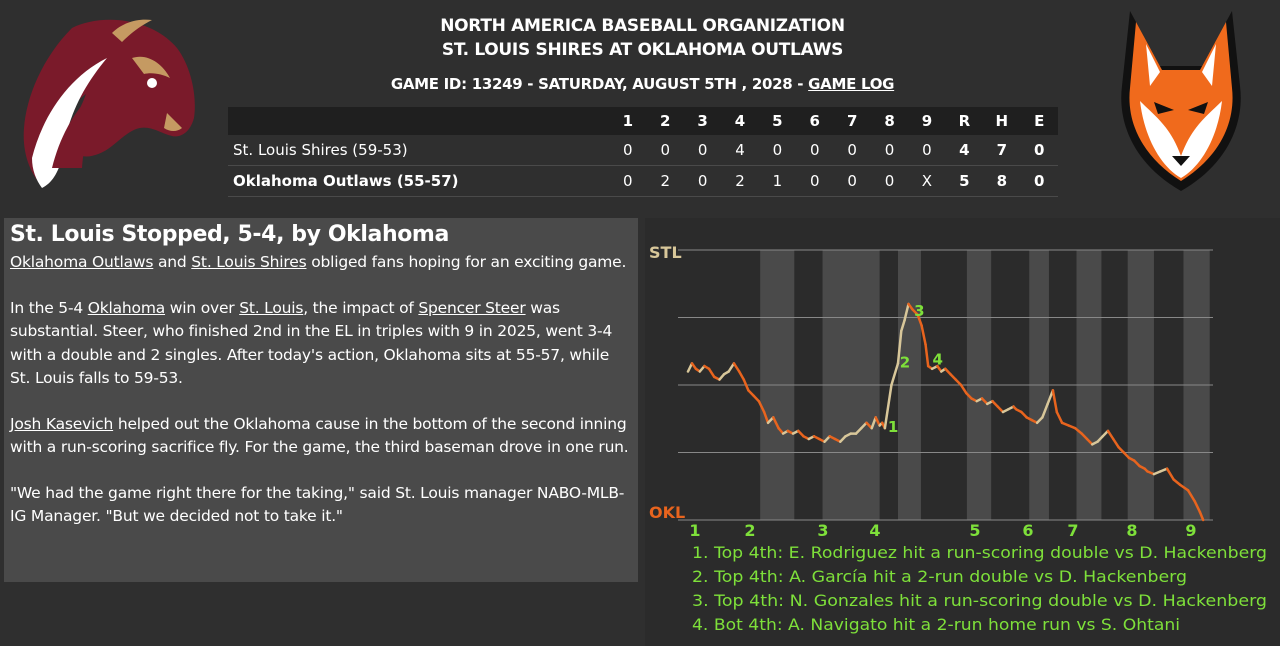 The image size is (1280, 646). I want to click on text: win over, so click(202, 307).